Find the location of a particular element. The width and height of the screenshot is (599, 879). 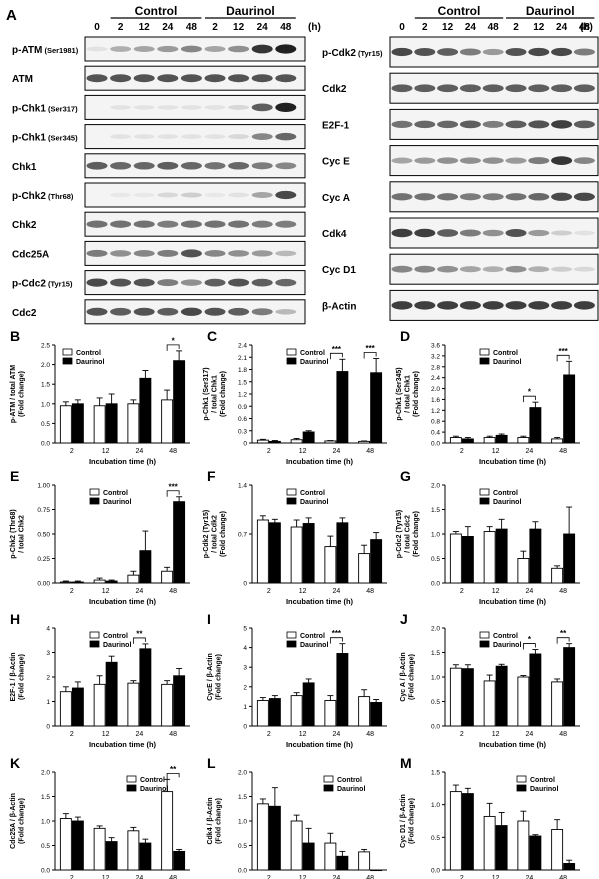

panel-letter: E is located at coordinates (14, 476).